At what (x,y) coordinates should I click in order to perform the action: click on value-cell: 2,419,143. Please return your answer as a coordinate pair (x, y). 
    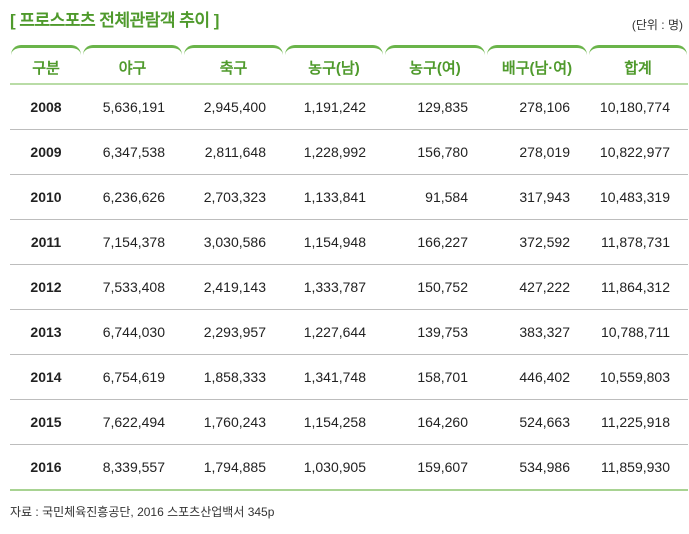
    Looking at the image, I should click on (233, 287).